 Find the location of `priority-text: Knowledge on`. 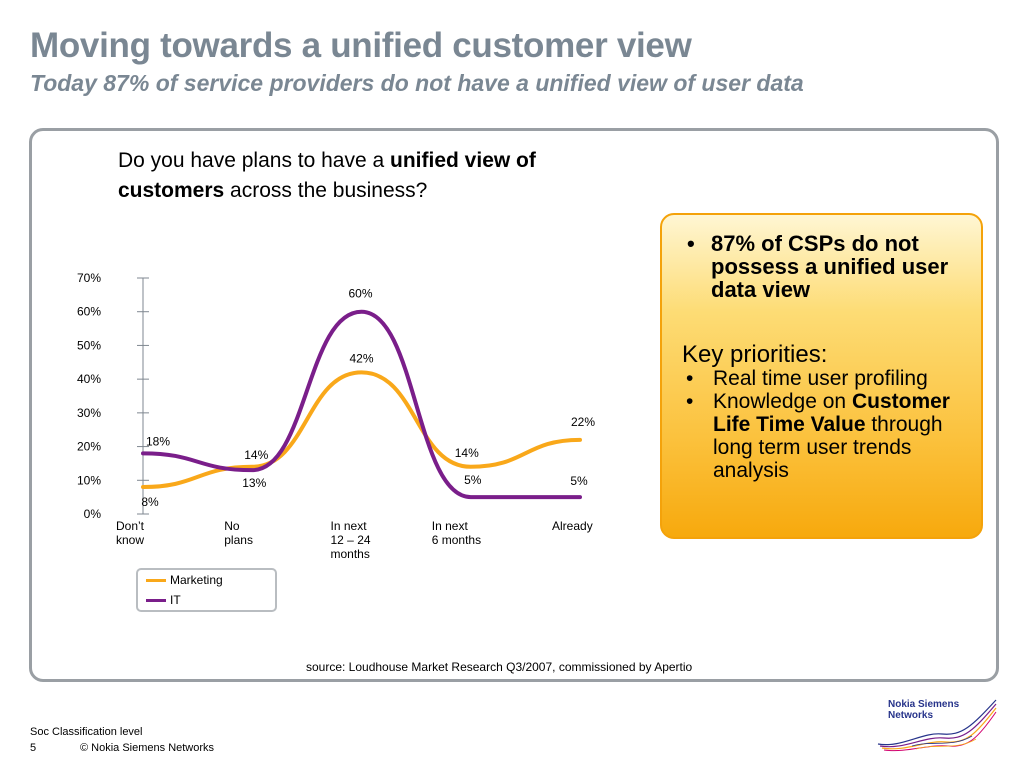

priority-text: Knowledge on is located at coordinates (782, 401).